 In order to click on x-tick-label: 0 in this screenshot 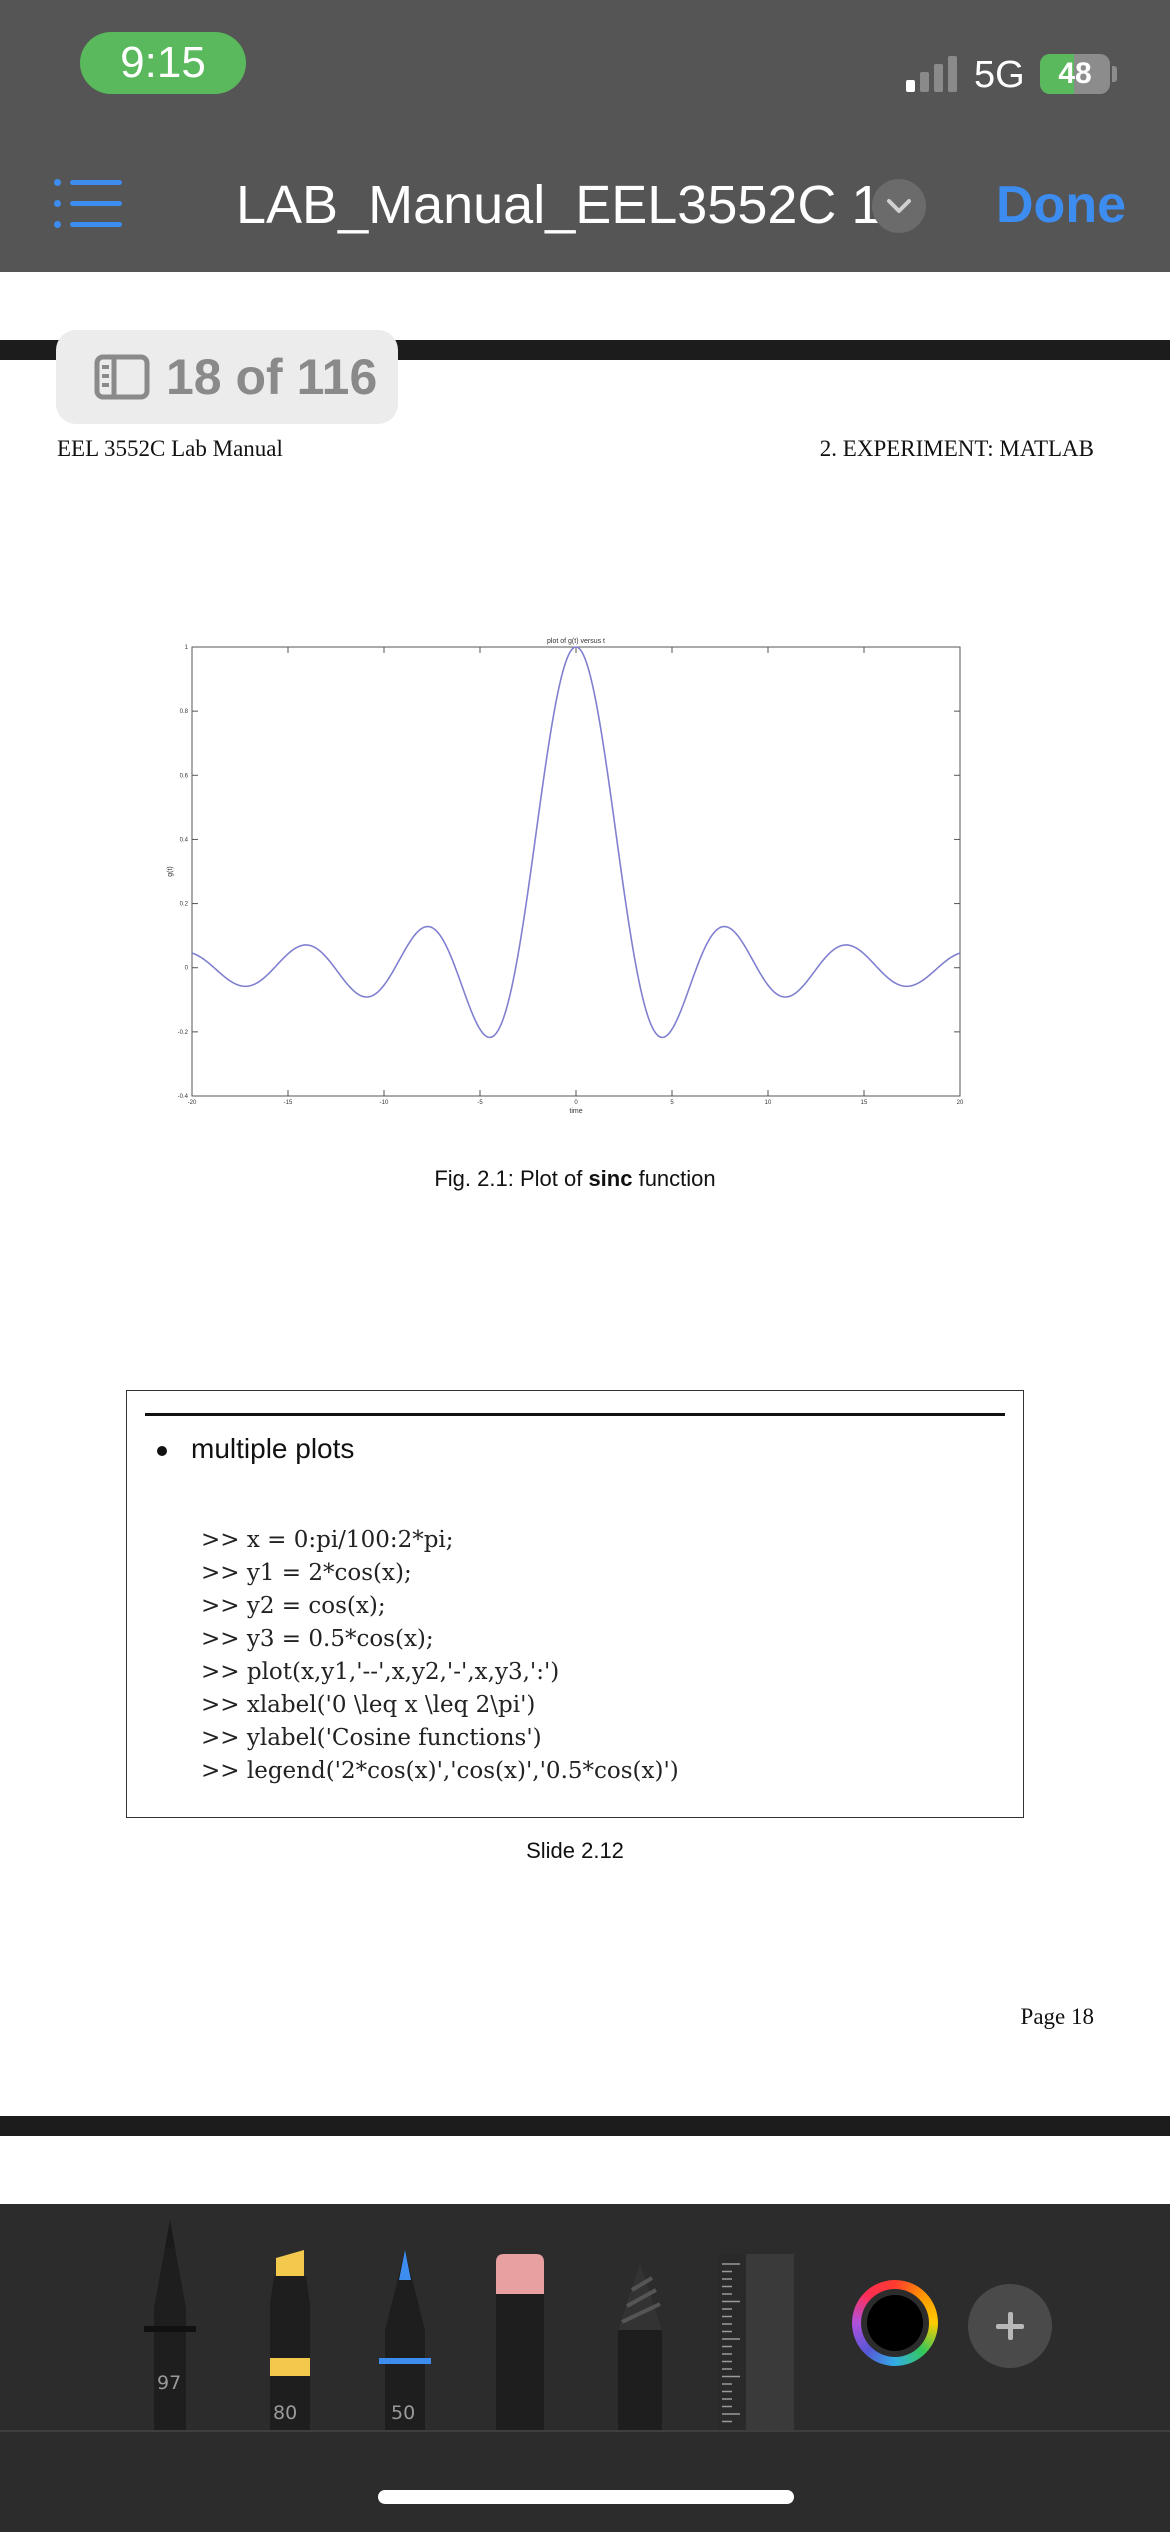, I will do `click(576, 1103)`.